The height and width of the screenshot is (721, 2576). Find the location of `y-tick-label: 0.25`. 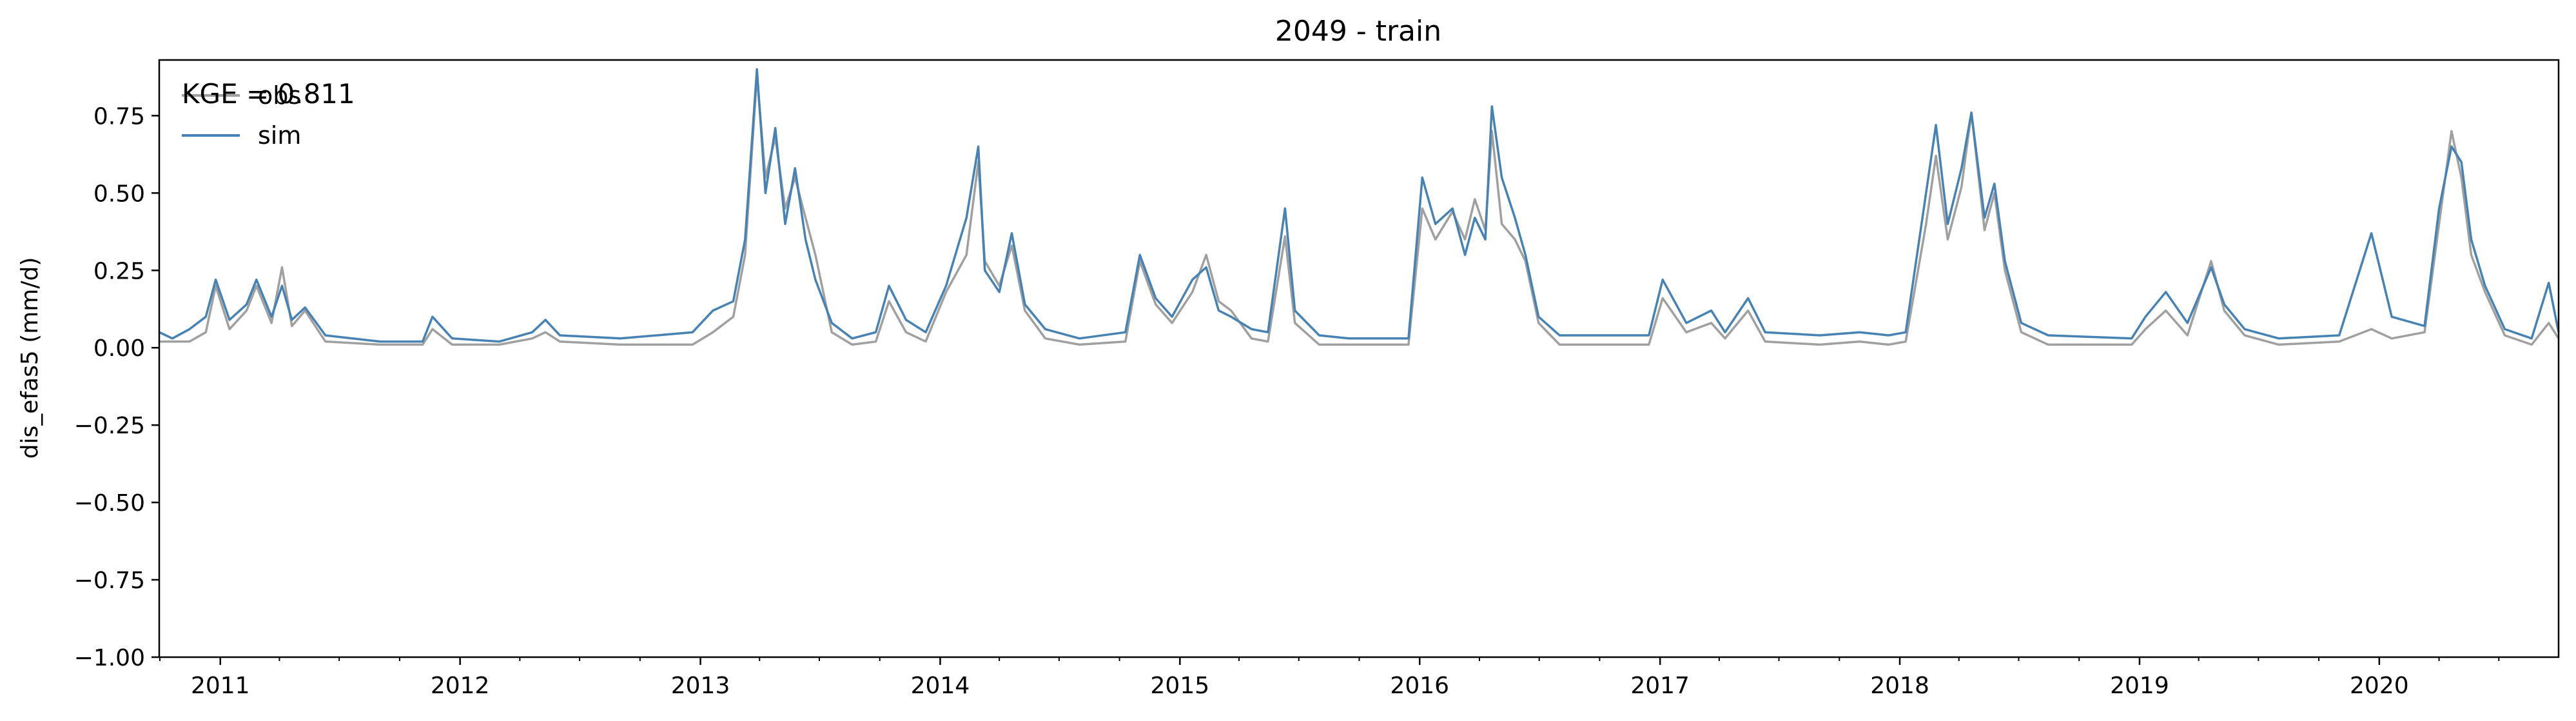

y-tick-label: 0.25 is located at coordinates (119, 271).